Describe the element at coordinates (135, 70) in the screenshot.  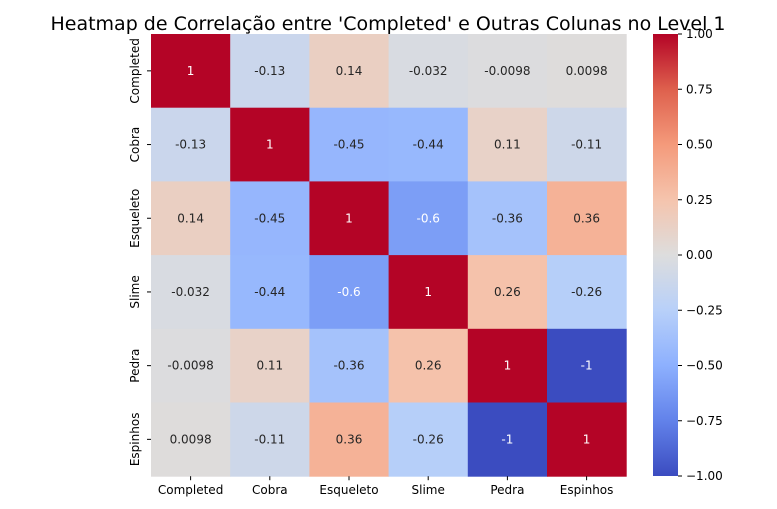
I see `y-tick-label: Completed` at that location.